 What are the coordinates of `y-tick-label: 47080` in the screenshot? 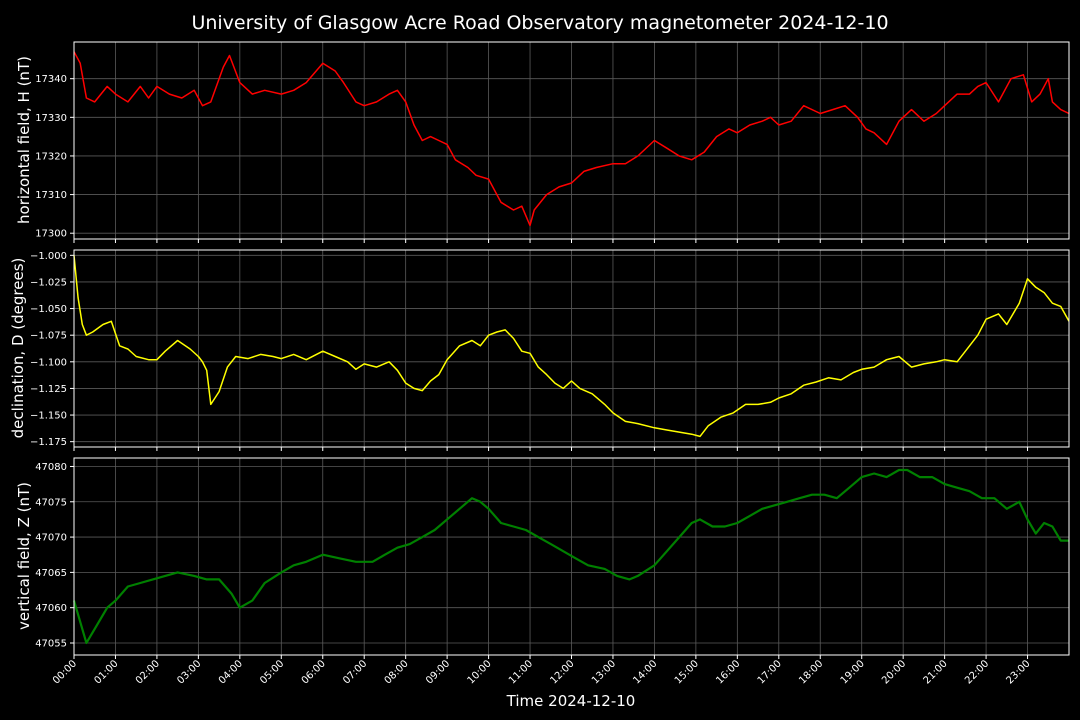 It's located at (51, 467).